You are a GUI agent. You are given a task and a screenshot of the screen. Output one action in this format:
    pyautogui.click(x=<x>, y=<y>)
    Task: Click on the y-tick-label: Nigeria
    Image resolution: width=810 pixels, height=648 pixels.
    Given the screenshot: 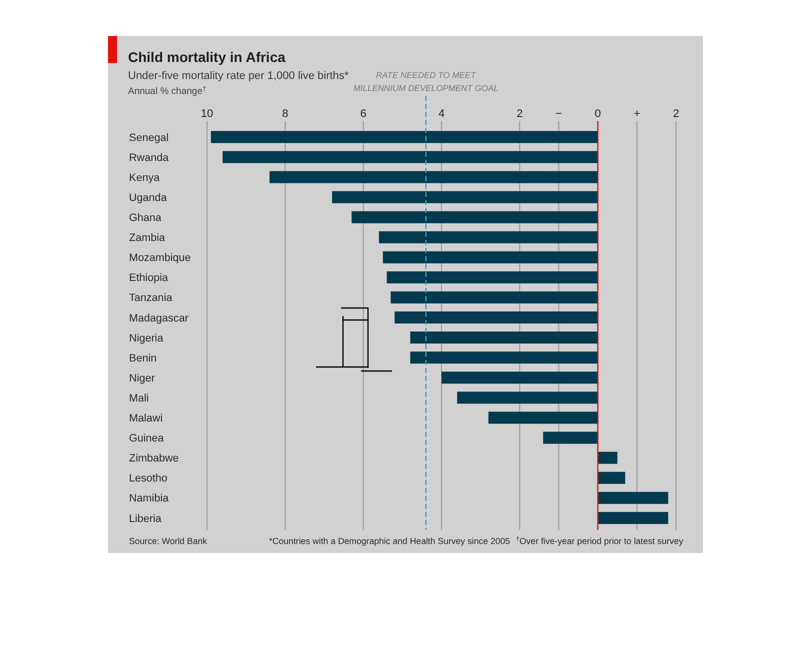 What is the action you would take?
    pyautogui.click(x=146, y=338)
    